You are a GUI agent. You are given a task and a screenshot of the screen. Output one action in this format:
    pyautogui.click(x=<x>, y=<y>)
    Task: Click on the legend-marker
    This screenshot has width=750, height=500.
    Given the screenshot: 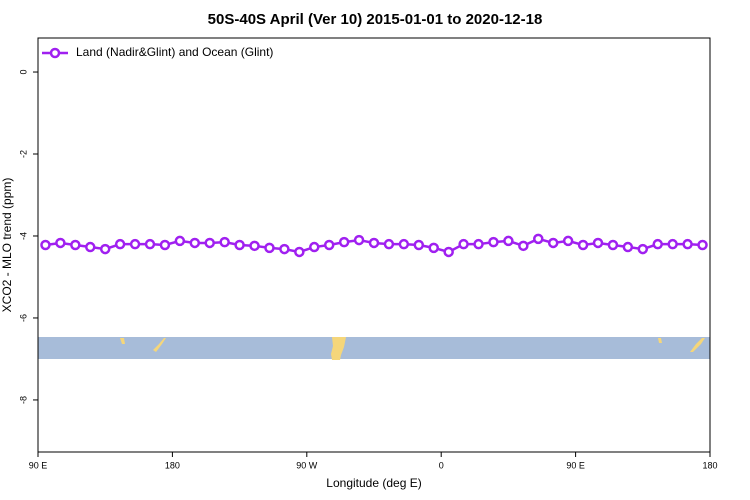 What is the action you would take?
    pyautogui.click(x=55, y=53)
    